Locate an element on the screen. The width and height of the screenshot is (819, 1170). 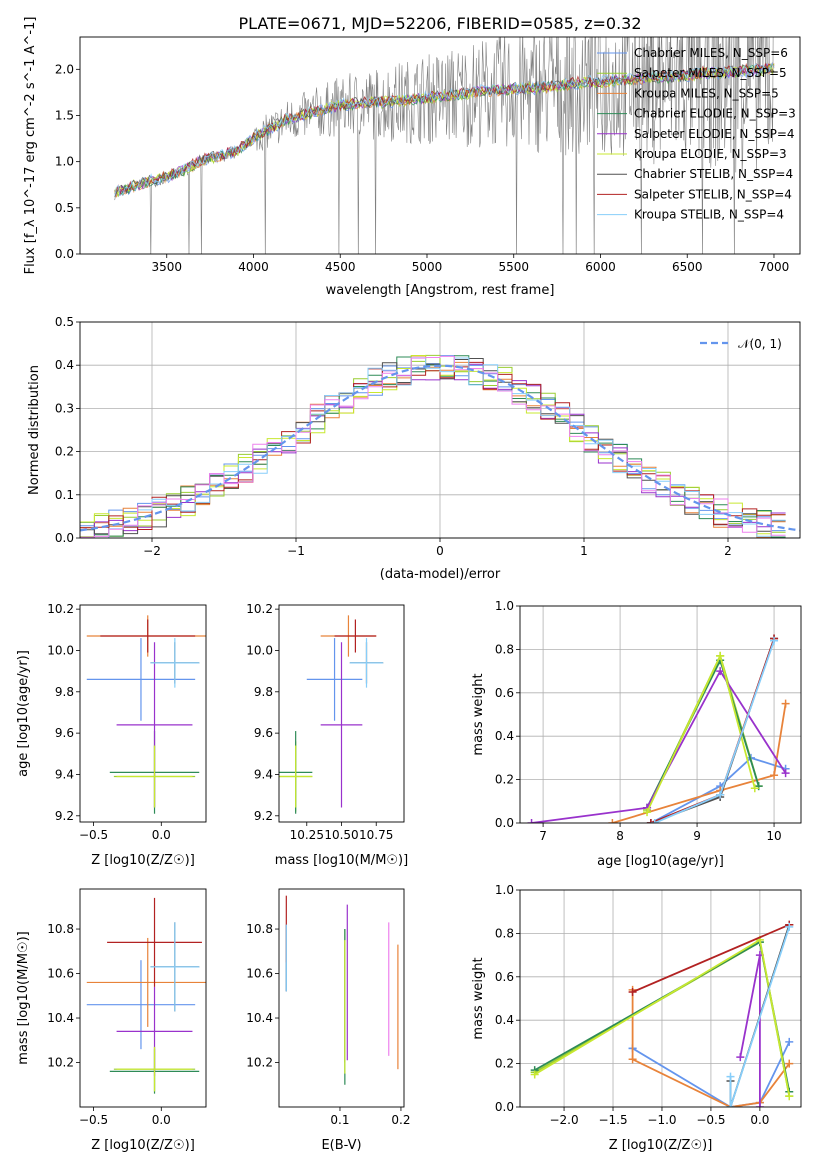
x-tick-label: 0.1 is located at coordinates (339, 1120).